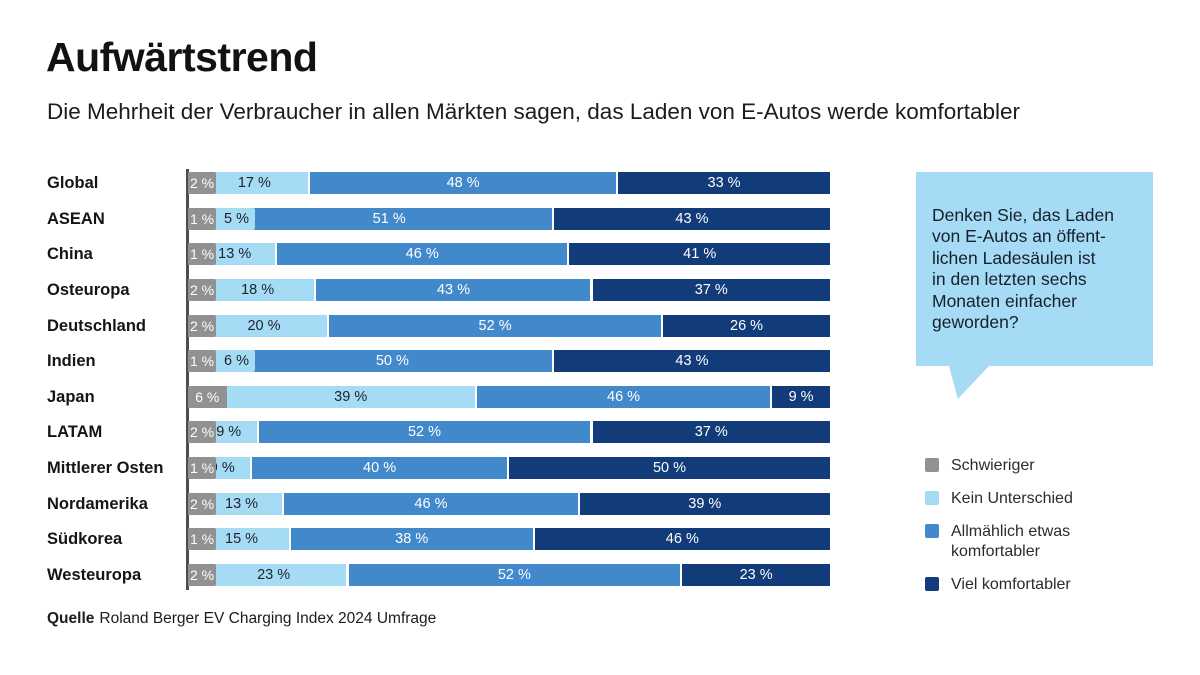 The width and height of the screenshot is (1200, 675). I want to click on legend-item: Schwieriger, so click(1033, 466).